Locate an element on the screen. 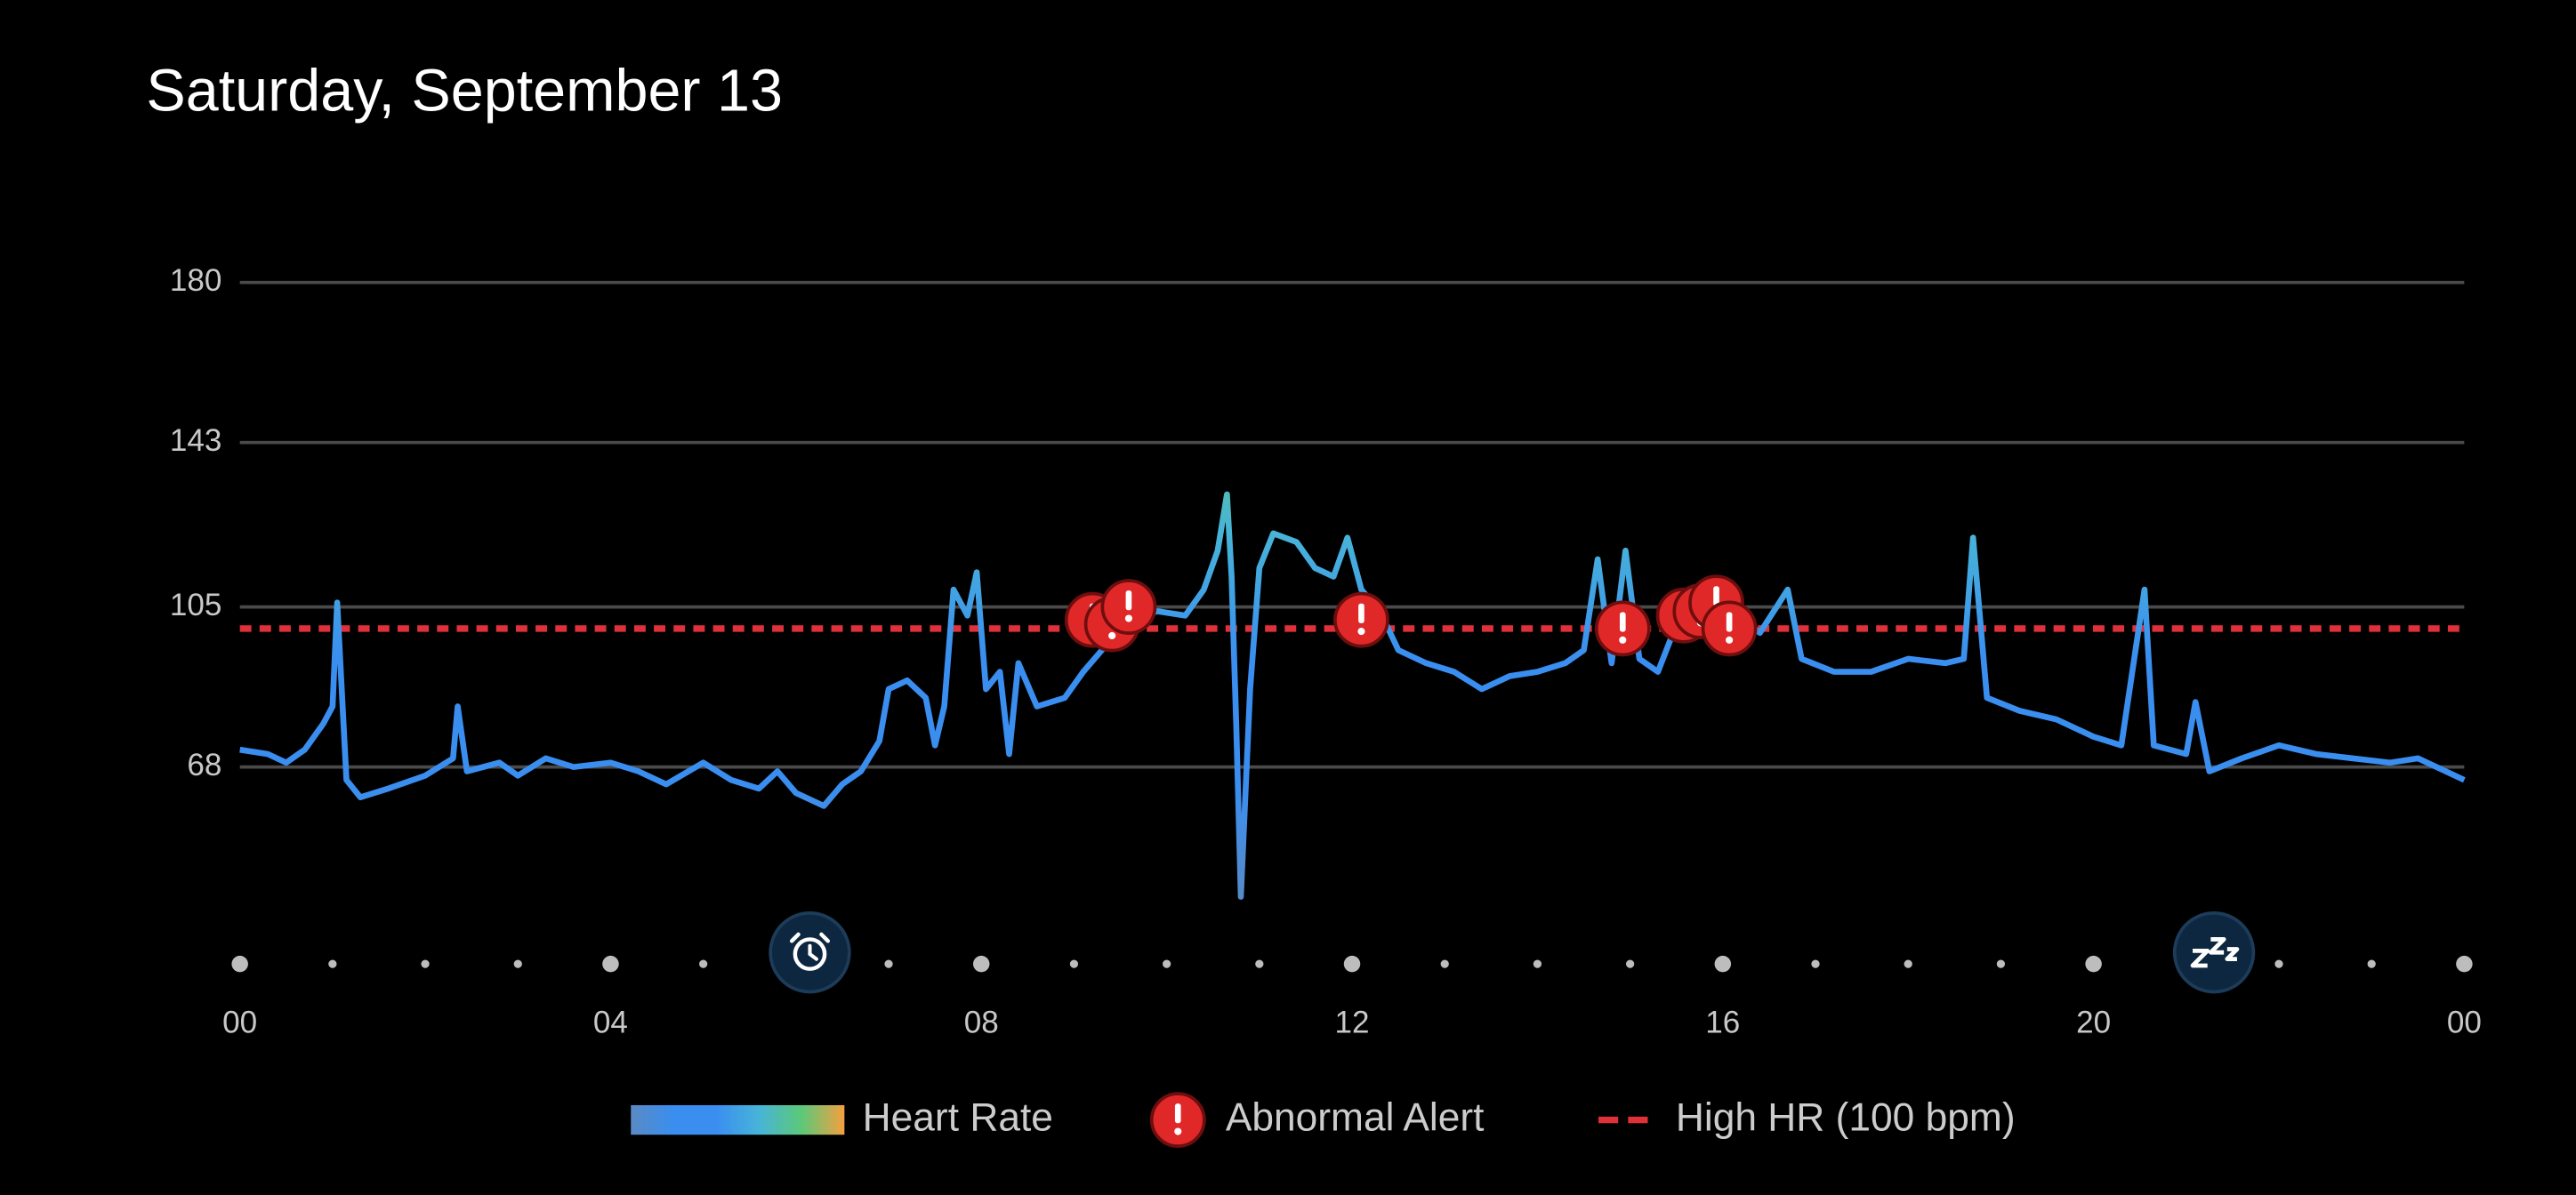 The width and height of the screenshot is (2576, 1195). sleep-z is located at coordinates (2215, 953).